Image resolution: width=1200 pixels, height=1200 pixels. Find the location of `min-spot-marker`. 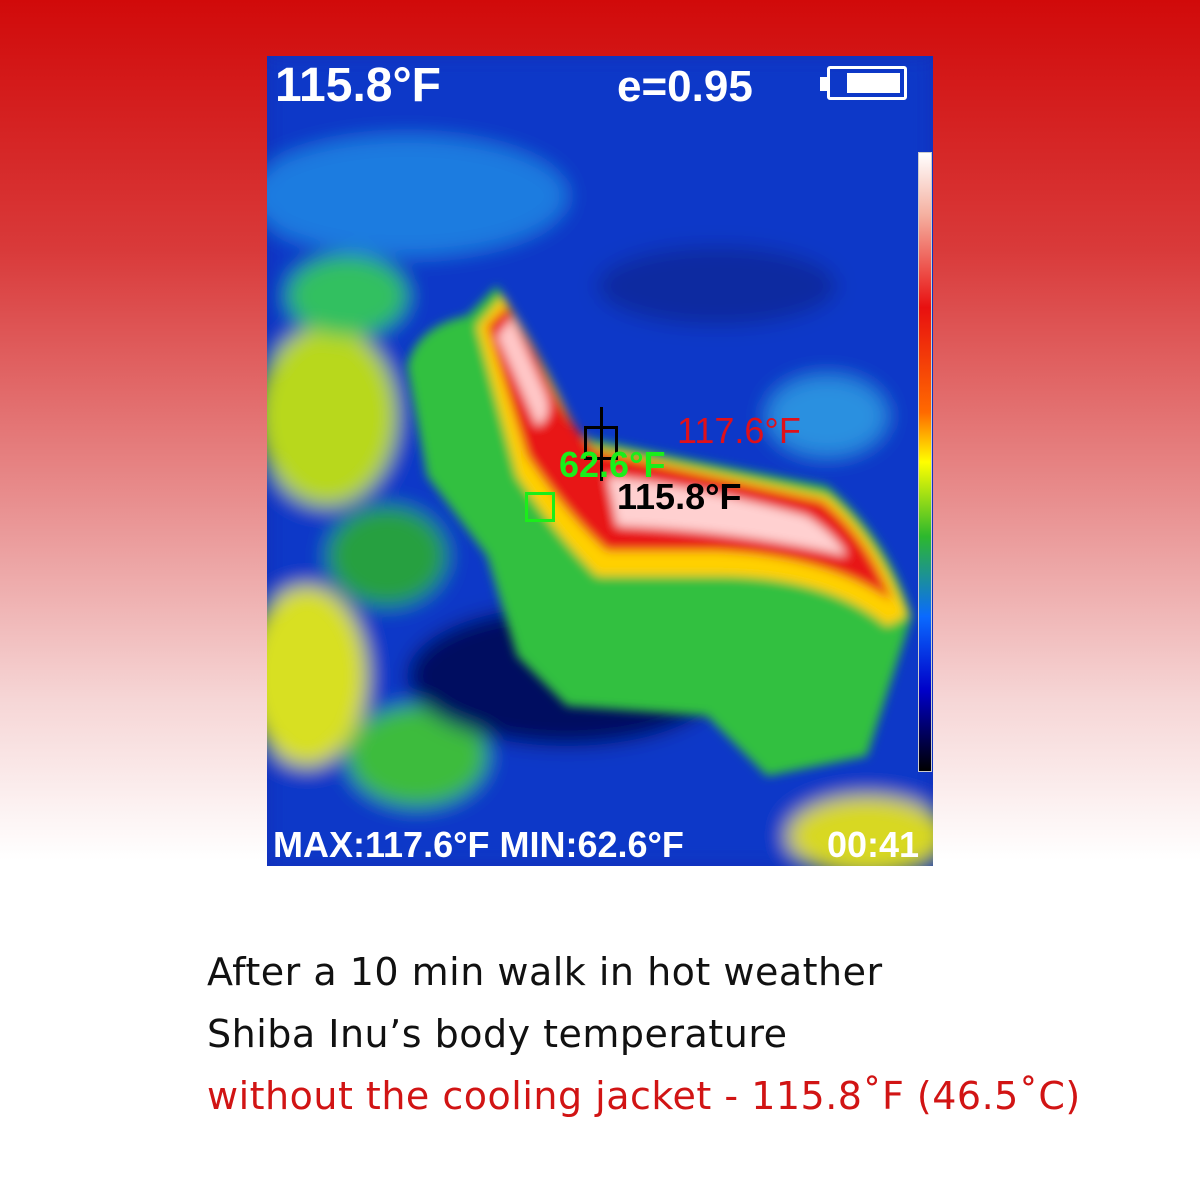

min-spot-marker is located at coordinates (540, 507).